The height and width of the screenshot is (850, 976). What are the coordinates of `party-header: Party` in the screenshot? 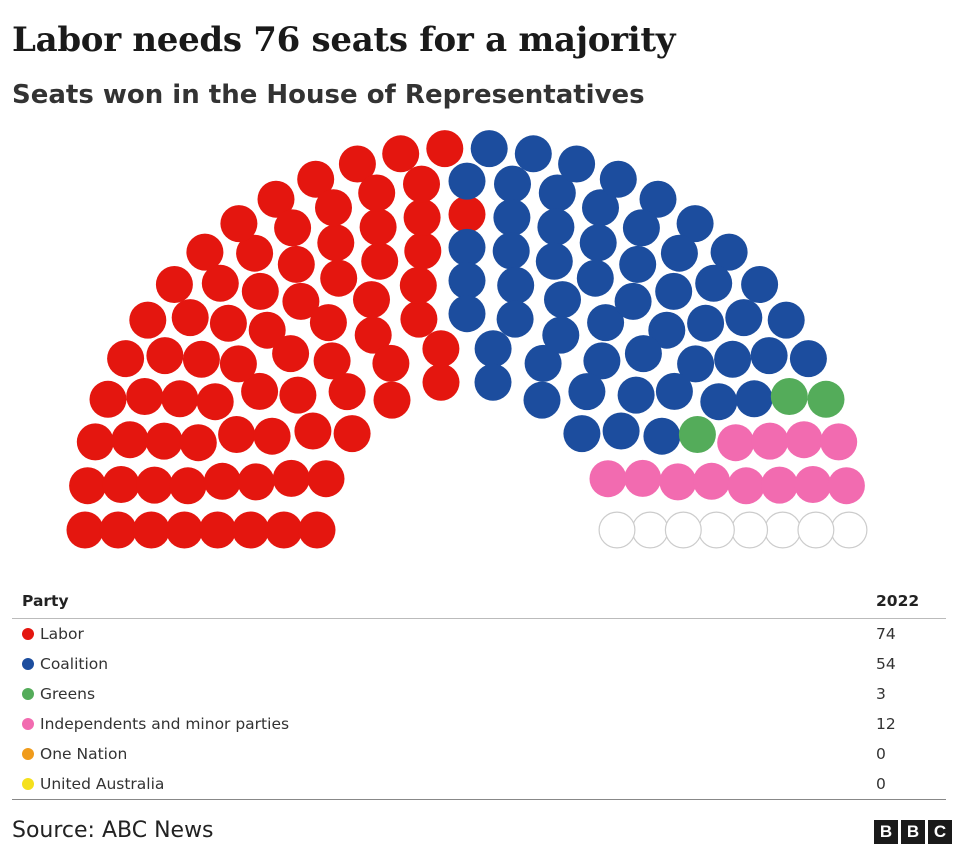 It's located at (439, 602).